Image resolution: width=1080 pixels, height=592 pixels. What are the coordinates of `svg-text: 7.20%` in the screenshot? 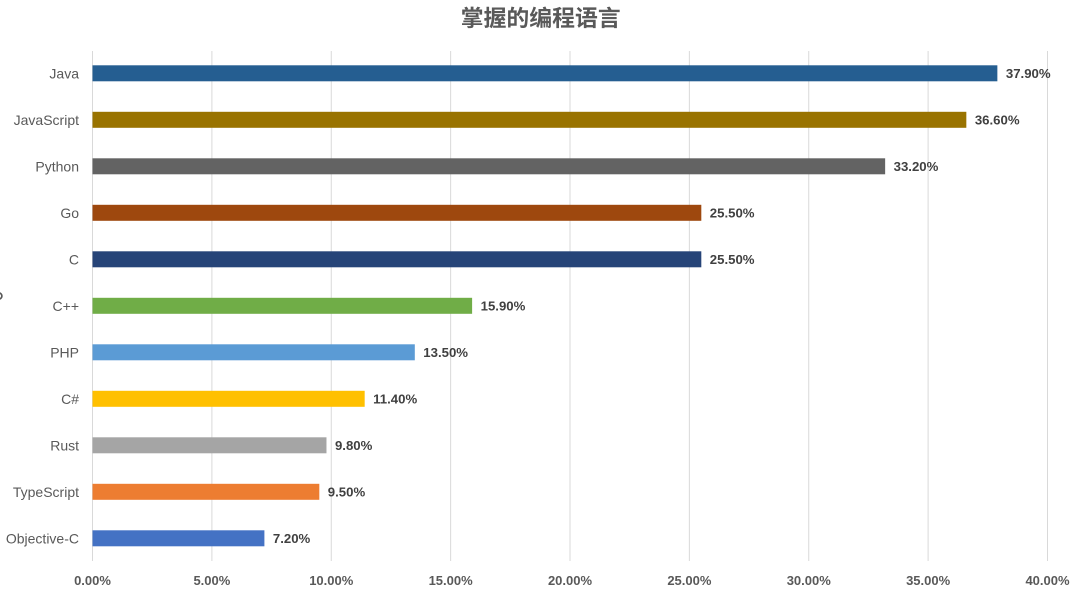 It's located at (292, 538).